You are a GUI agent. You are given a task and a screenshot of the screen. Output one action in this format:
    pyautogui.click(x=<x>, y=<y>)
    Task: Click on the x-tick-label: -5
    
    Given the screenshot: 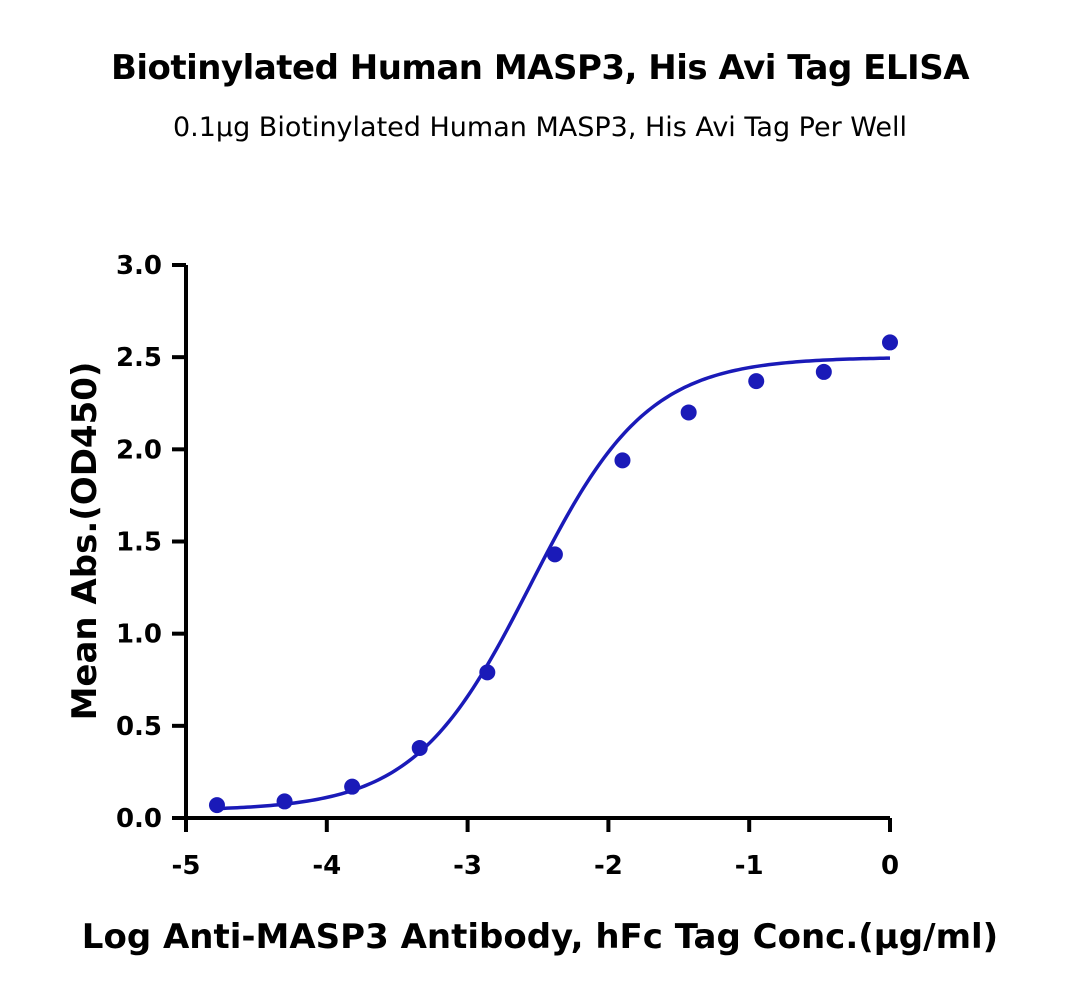 What is the action you would take?
    pyautogui.click(x=186, y=866)
    